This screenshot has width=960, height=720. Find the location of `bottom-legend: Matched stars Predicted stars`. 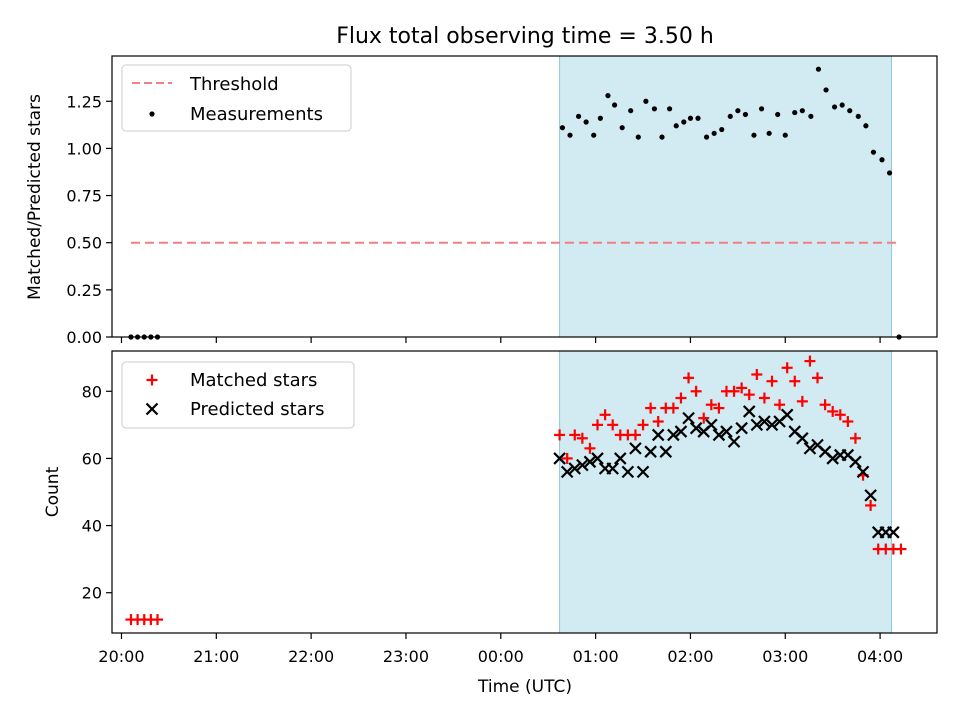

bottom-legend: Matched stars Predicted stars is located at coordinates (238, 395).